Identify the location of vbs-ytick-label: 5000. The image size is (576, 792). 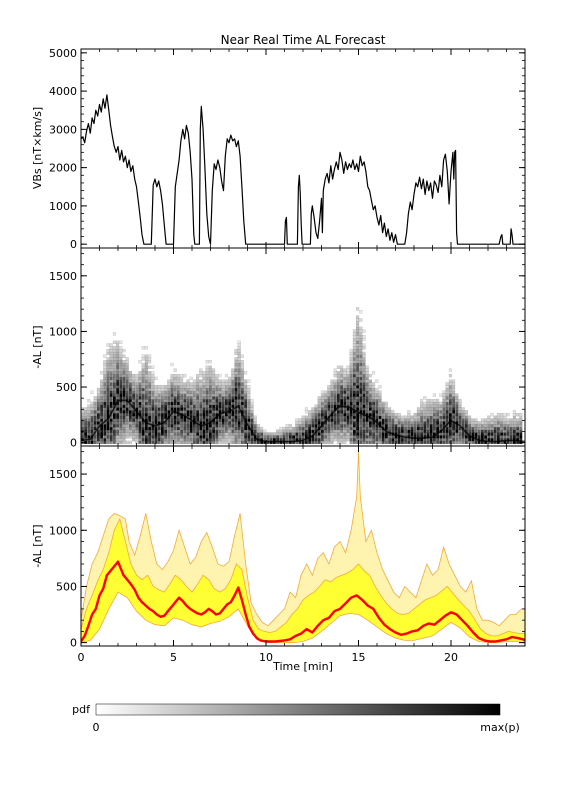
(63, 53).